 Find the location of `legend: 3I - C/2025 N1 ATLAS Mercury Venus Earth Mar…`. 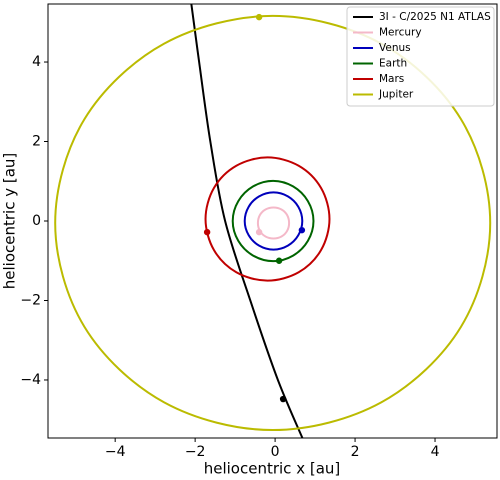

legend: 3I - C/2025 N1 ATLAS Mercury Venus Earth Mar… is located at coordinates (420, 56).